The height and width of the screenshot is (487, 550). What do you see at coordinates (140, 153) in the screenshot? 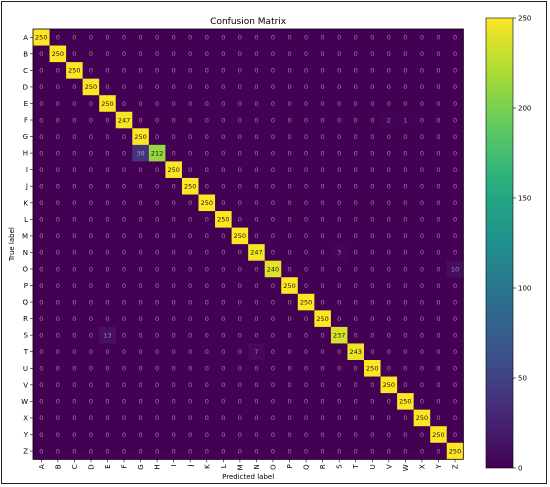
I see `cell-value-label: 38` at bounding box center [140, 153].